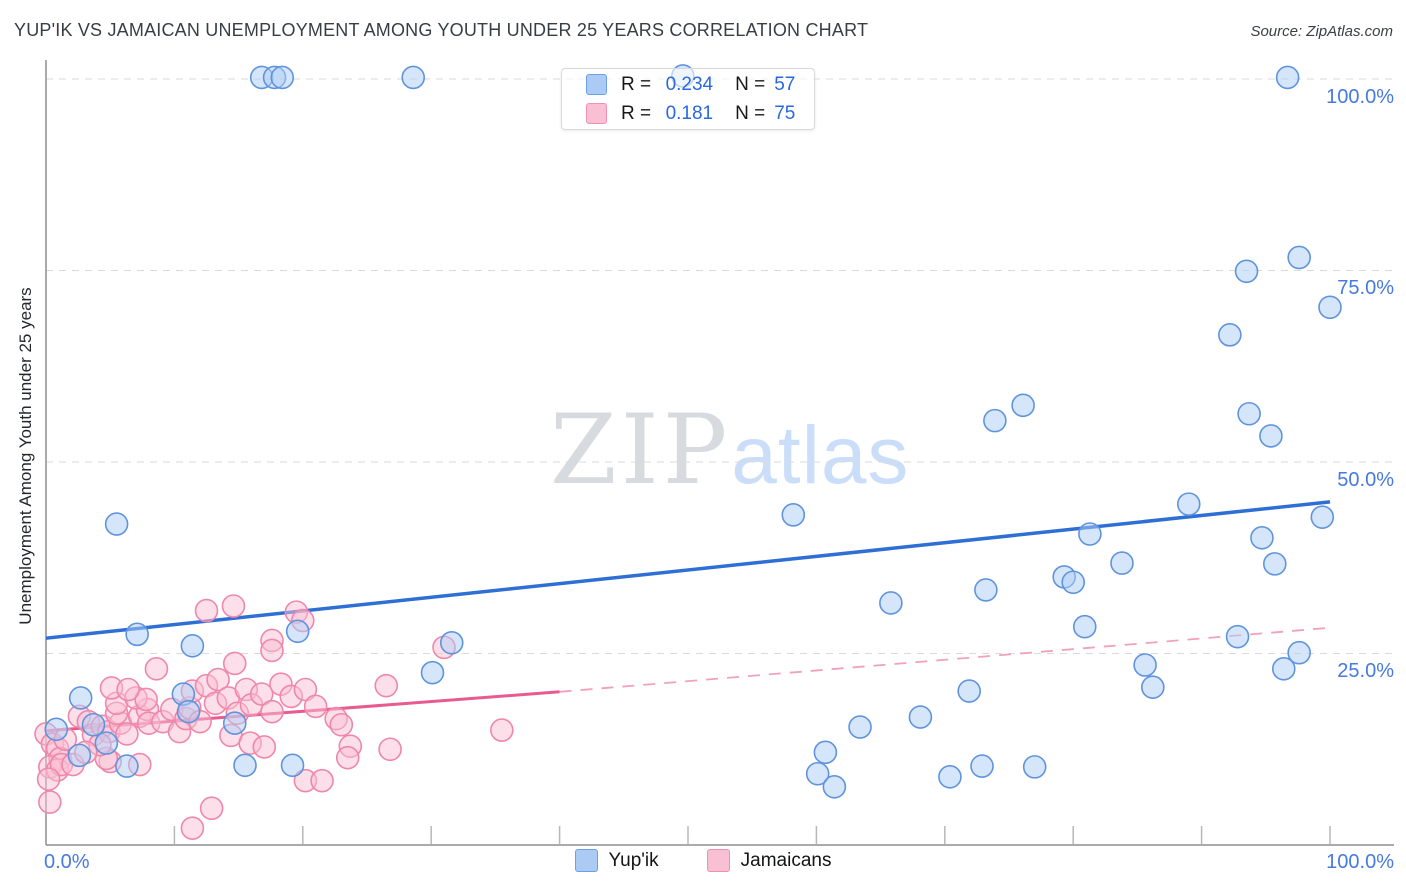 This screenshot has width=1406, height=892. I want to click on r-label: R =, so click(636, 113).